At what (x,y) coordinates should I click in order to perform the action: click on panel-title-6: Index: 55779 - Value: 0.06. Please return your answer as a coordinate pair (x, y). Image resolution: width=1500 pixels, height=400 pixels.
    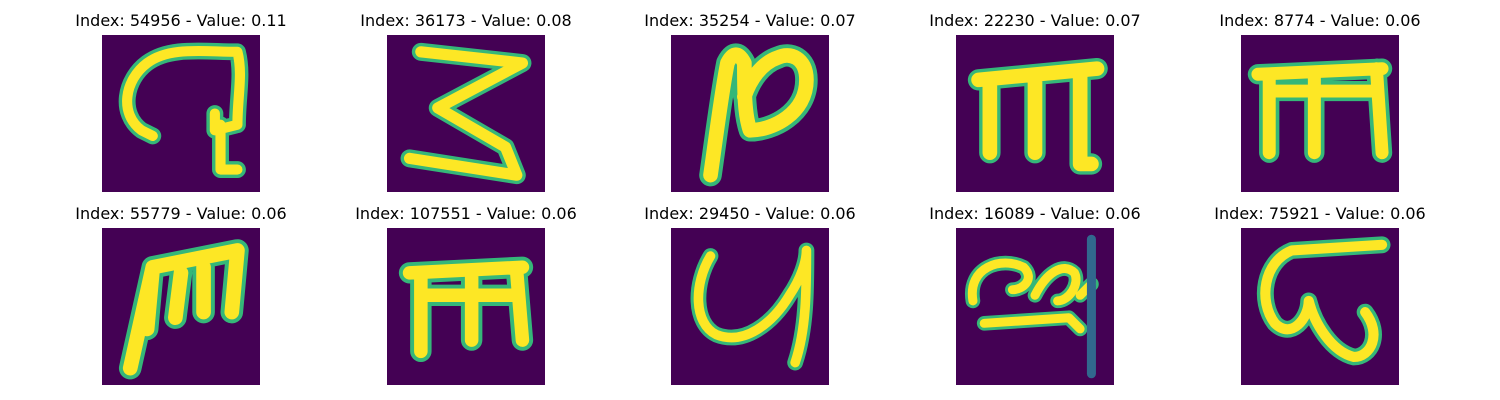
    Looking at the image, I should click on (181, 213).